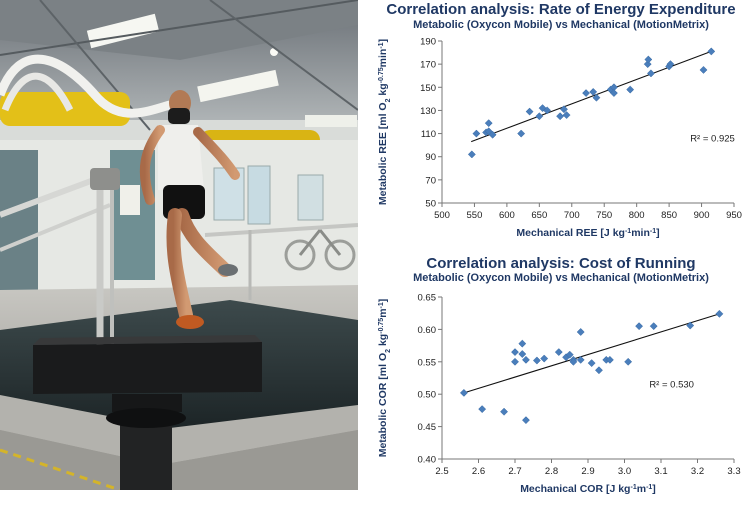 Image resolution: width=750 pixels, height=507 pixels. Describe the element at coordinates (572, 215) in the screenshot. I see `chart1-x-tick-label: 700` at that location.